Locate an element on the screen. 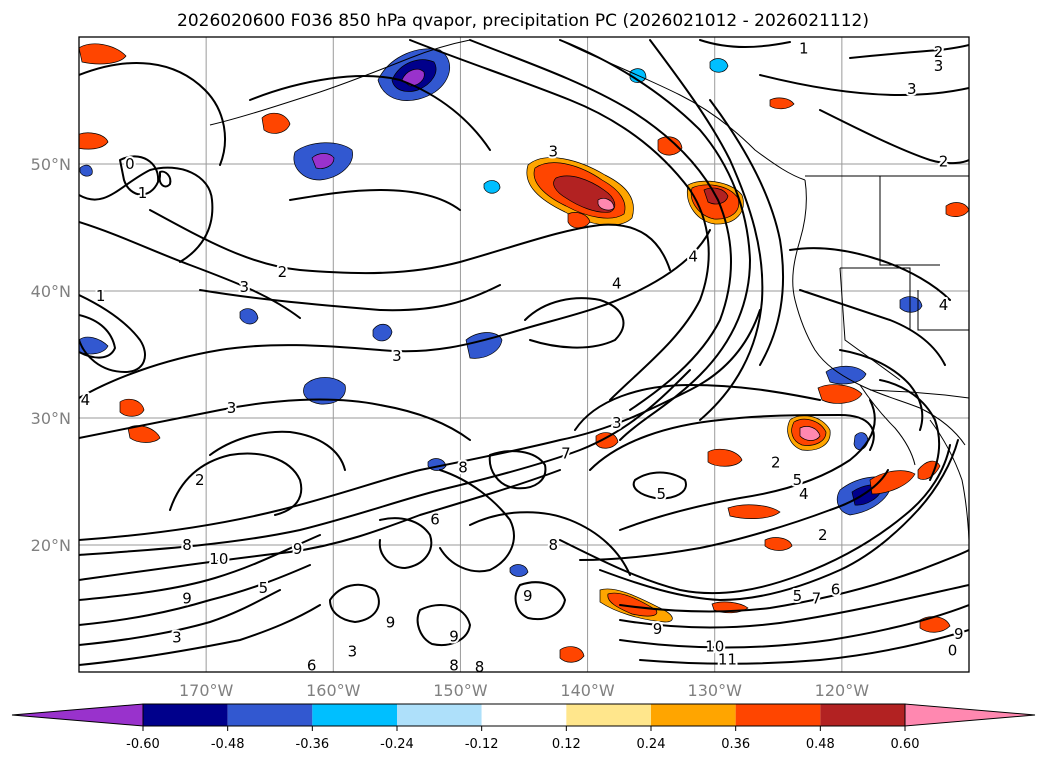 The height and width of the screenshot is (765, 1047). lon-label: 170°W is located at coordinates (206, 690).